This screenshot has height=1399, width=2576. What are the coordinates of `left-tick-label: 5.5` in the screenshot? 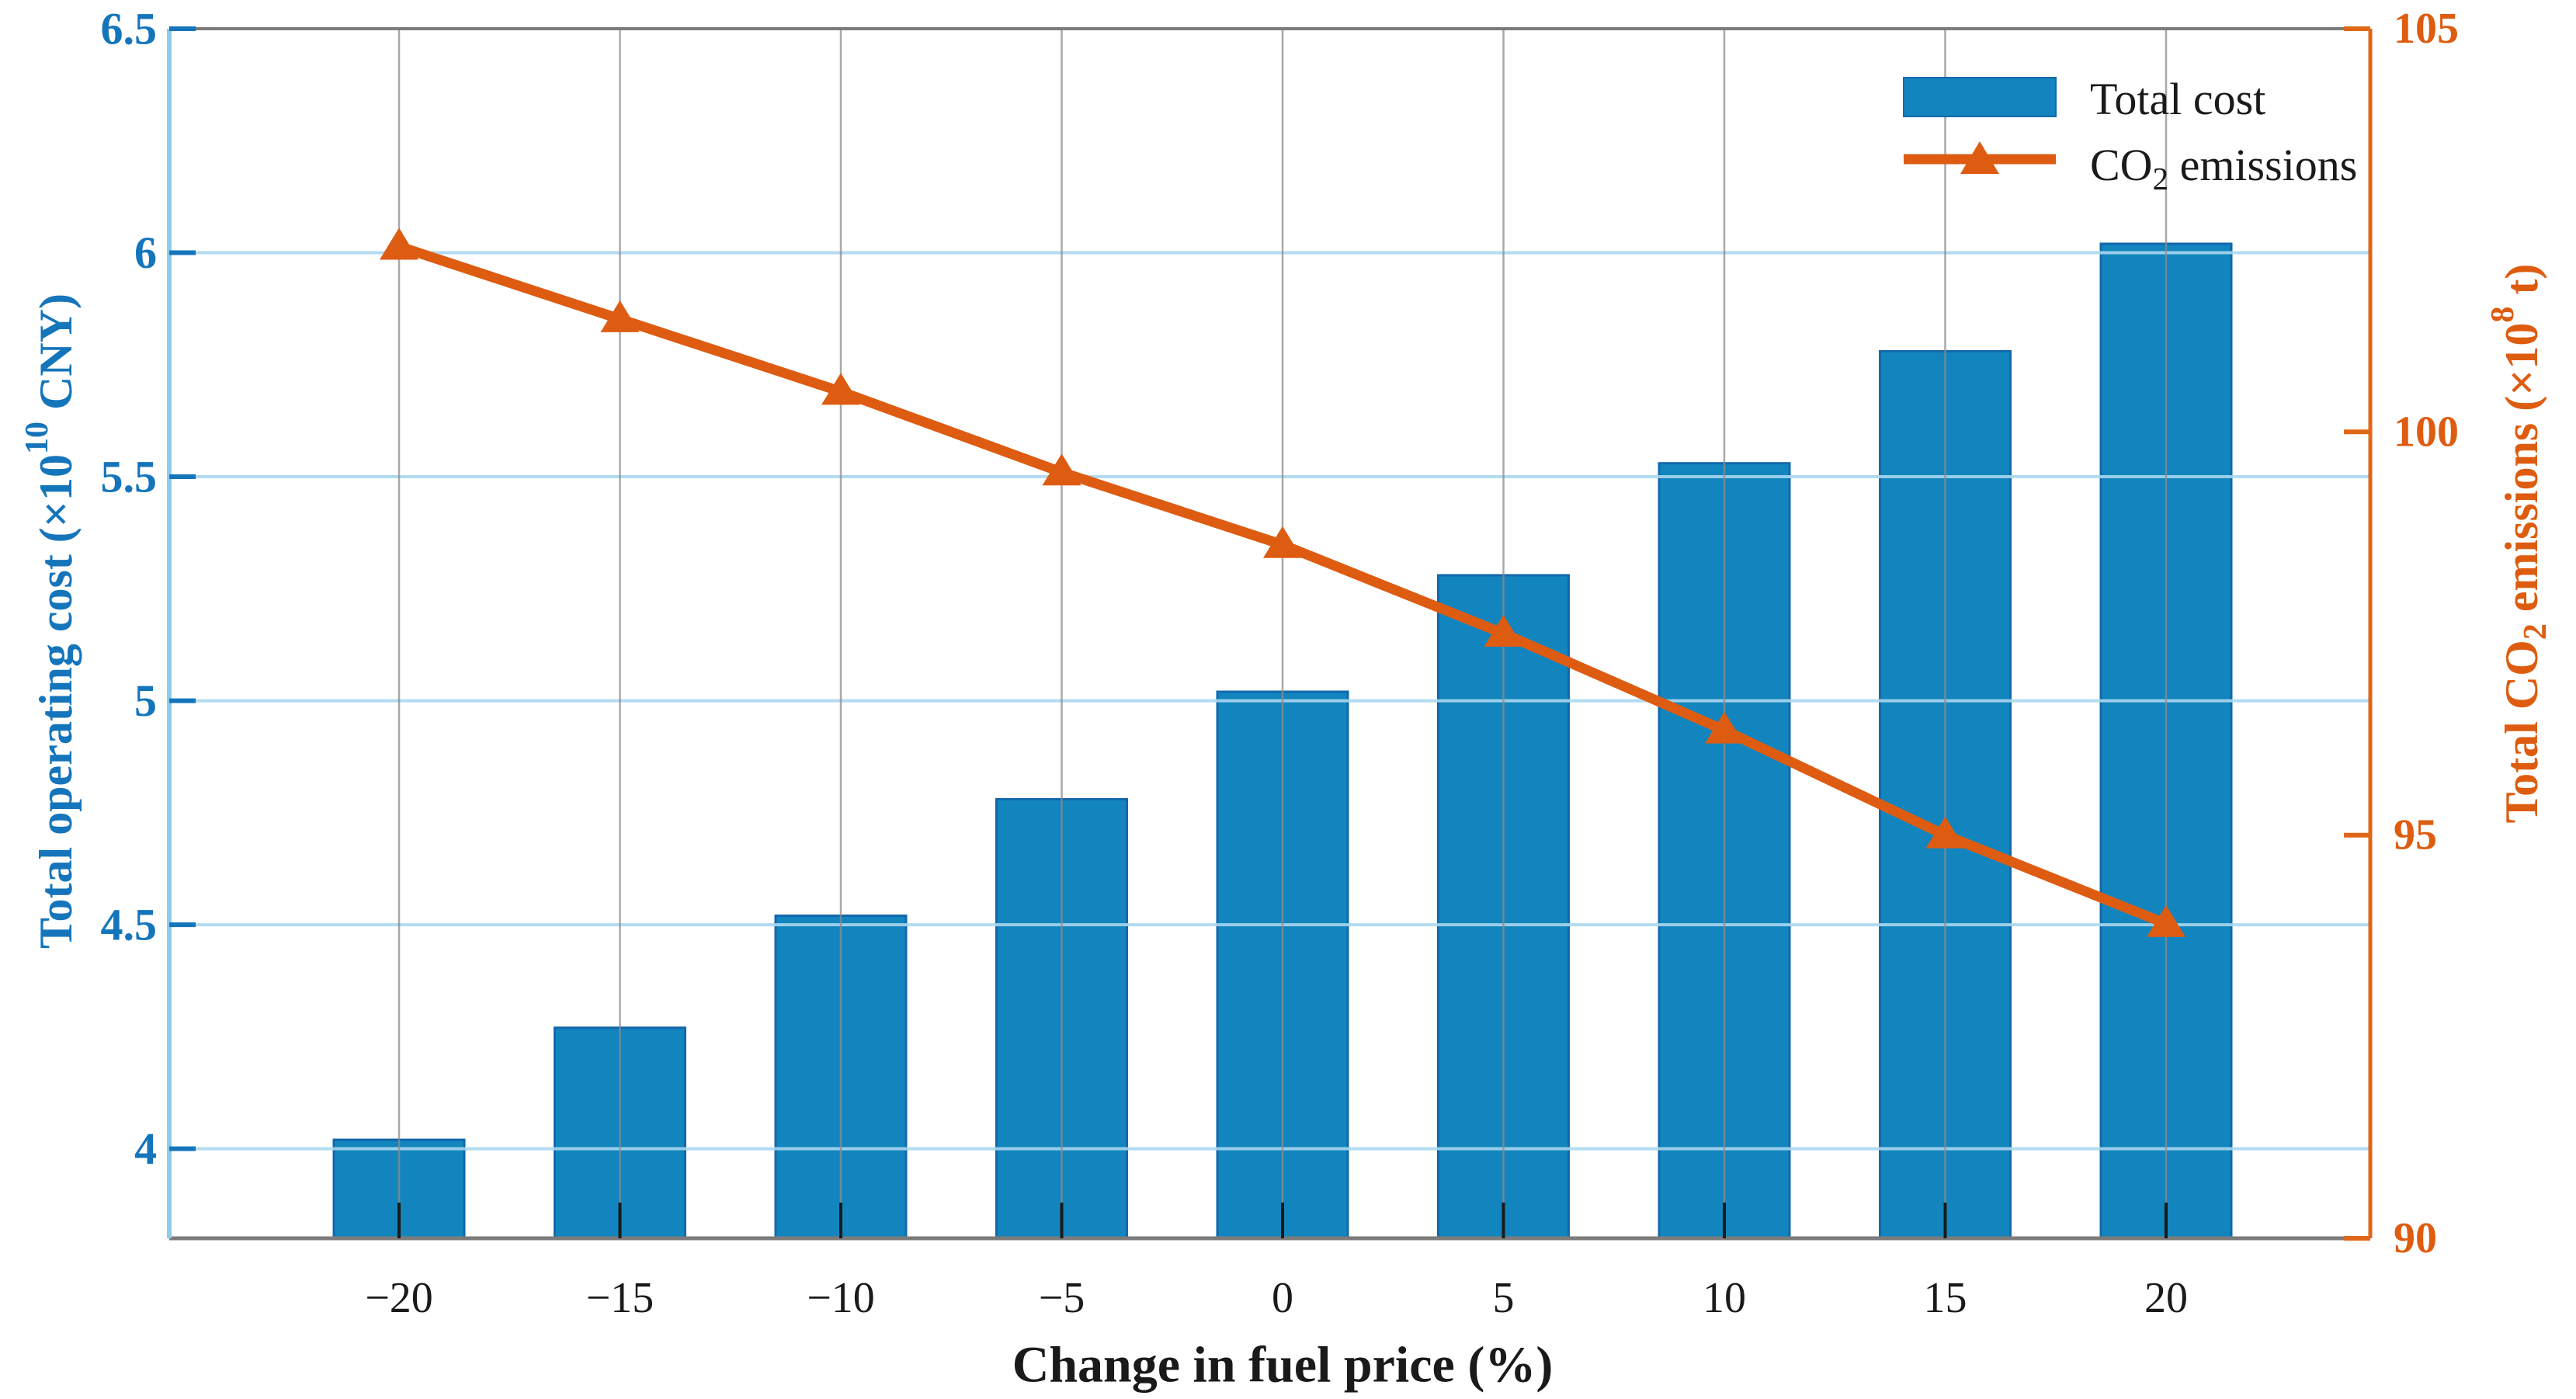 It's located at (129, 477).